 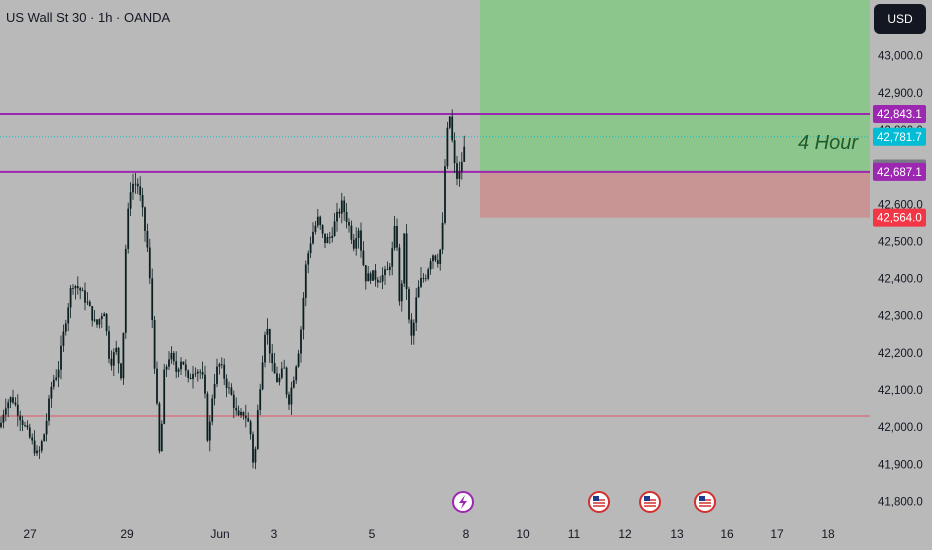 What do you see at coordinates (675, 194) in the screenshot?
I see `loss-zone` at bounding box center [675, 194].